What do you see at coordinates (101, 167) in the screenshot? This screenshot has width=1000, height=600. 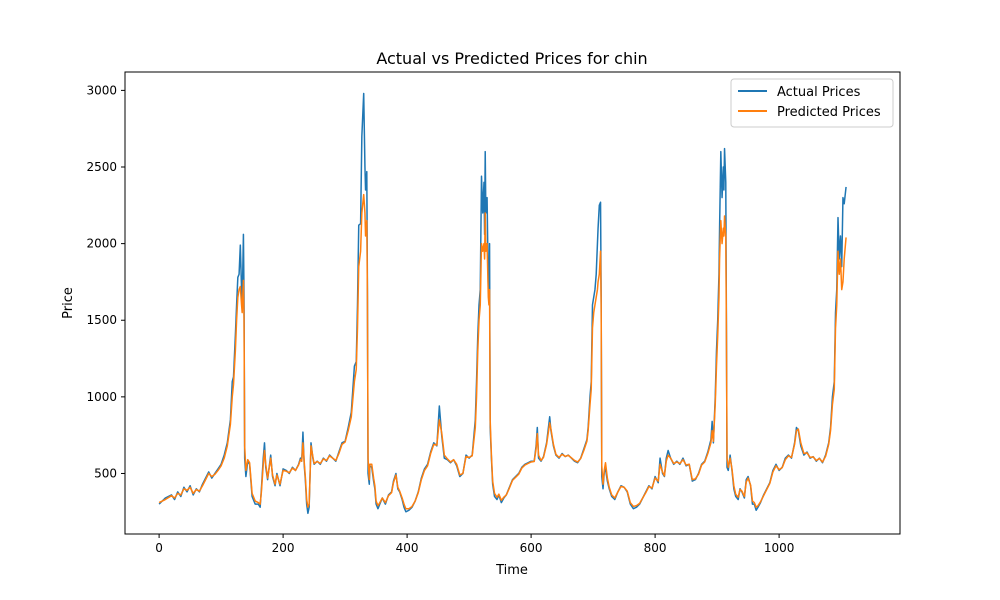 I see `y-tick-label: 2500` at bounding box center [101, 167].